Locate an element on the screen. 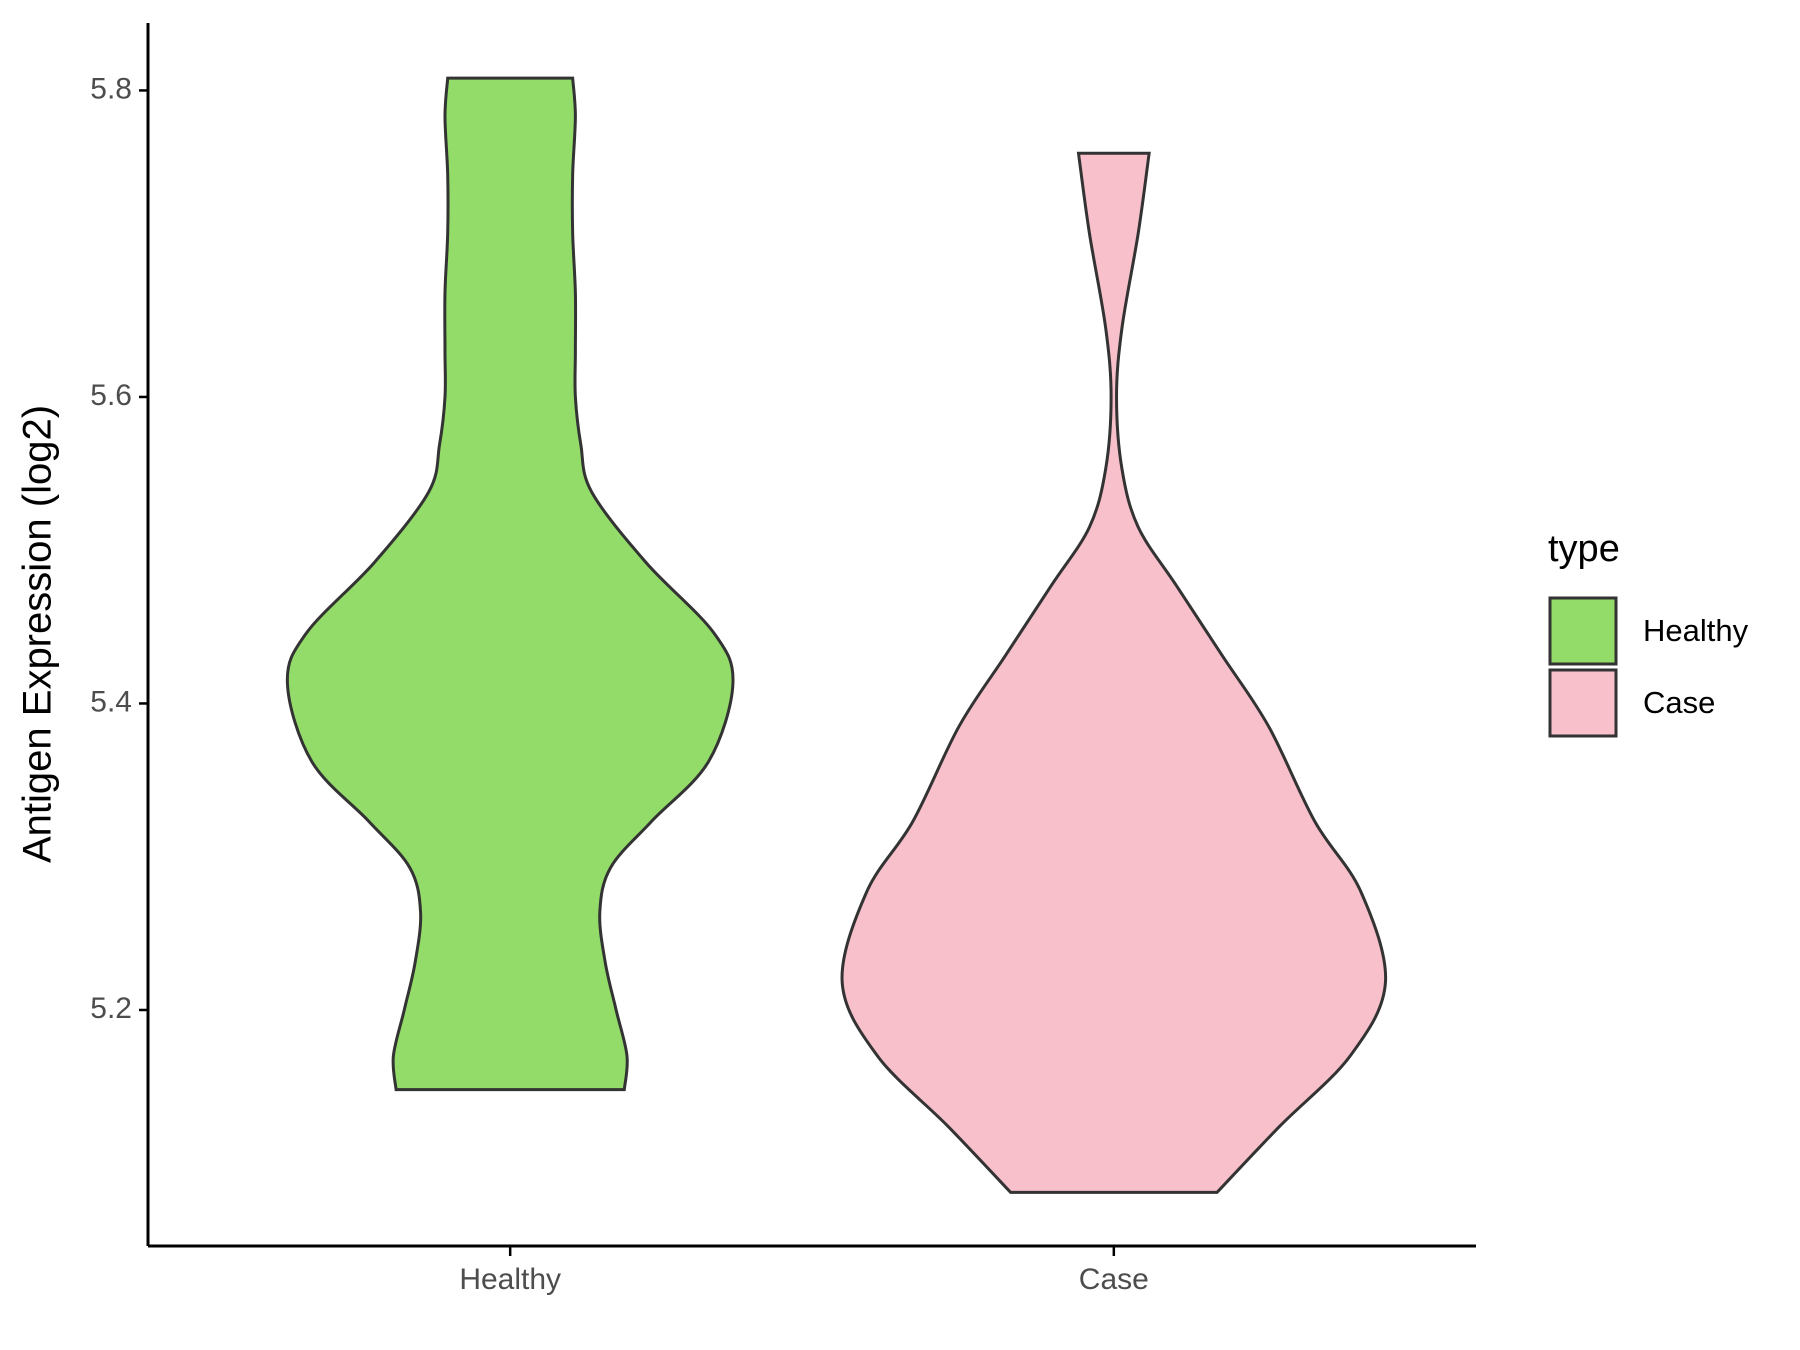  x-tick-label: Case is located at coordinates (1114, 1279).